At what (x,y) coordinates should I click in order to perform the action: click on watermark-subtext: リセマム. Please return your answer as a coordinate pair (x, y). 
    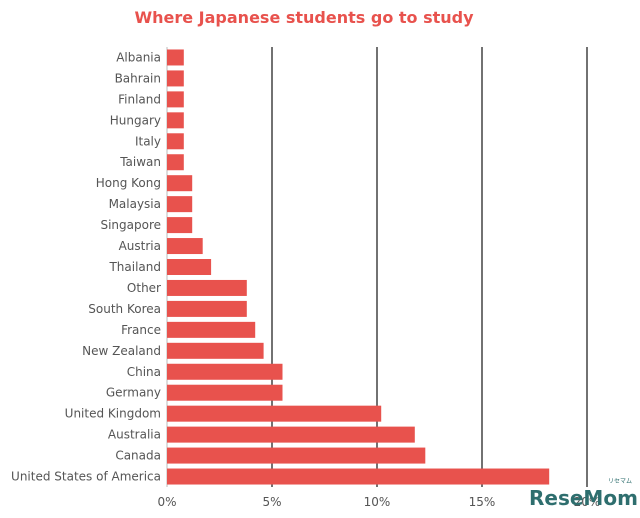
    Looking at the image, I should click on (620, 481).